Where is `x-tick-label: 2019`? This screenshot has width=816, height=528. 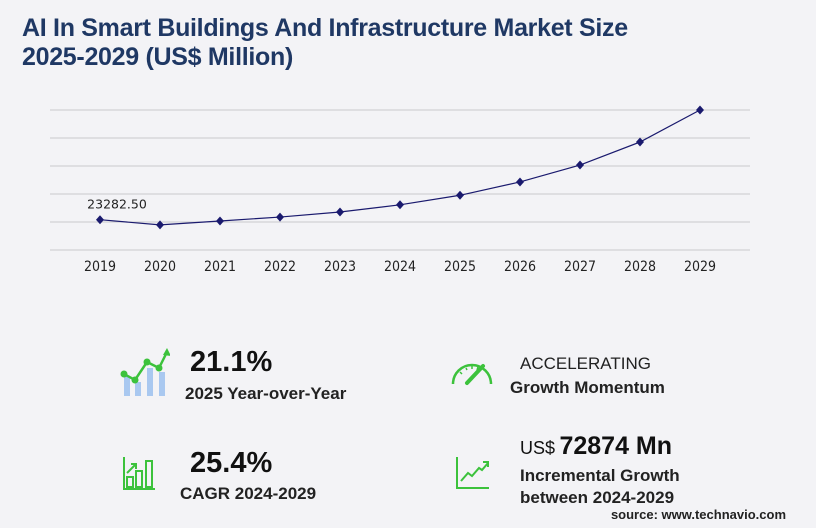
x-tick-label: 2019 is located at coordinates (100, 267).